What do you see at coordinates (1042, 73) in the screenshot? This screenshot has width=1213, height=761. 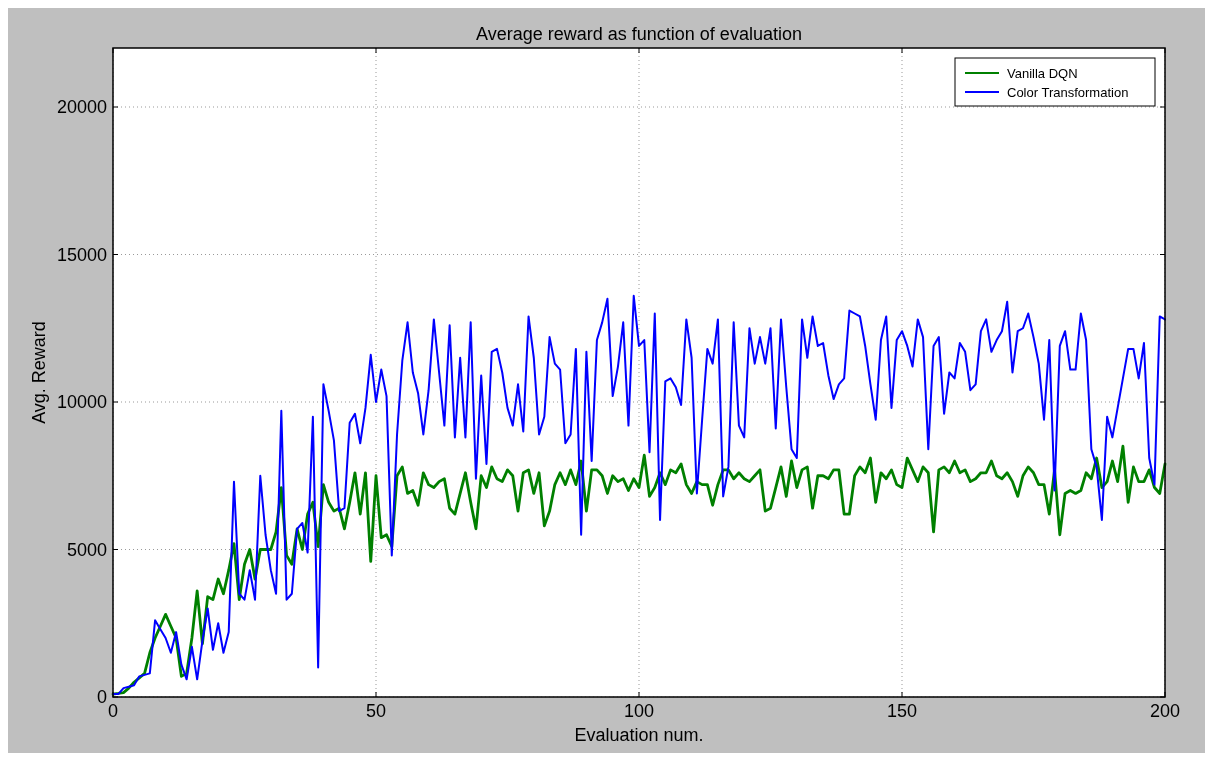 I see `legend-label: Vanilla DQN` at bounding box center [1042, 73].